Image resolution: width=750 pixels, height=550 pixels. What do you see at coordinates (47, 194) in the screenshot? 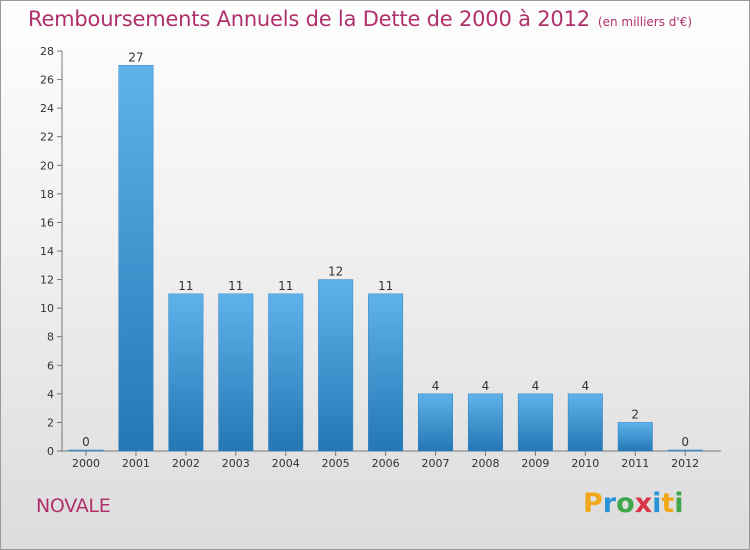
I see `y-tick-label: 18` at bounding box center [47, 194].